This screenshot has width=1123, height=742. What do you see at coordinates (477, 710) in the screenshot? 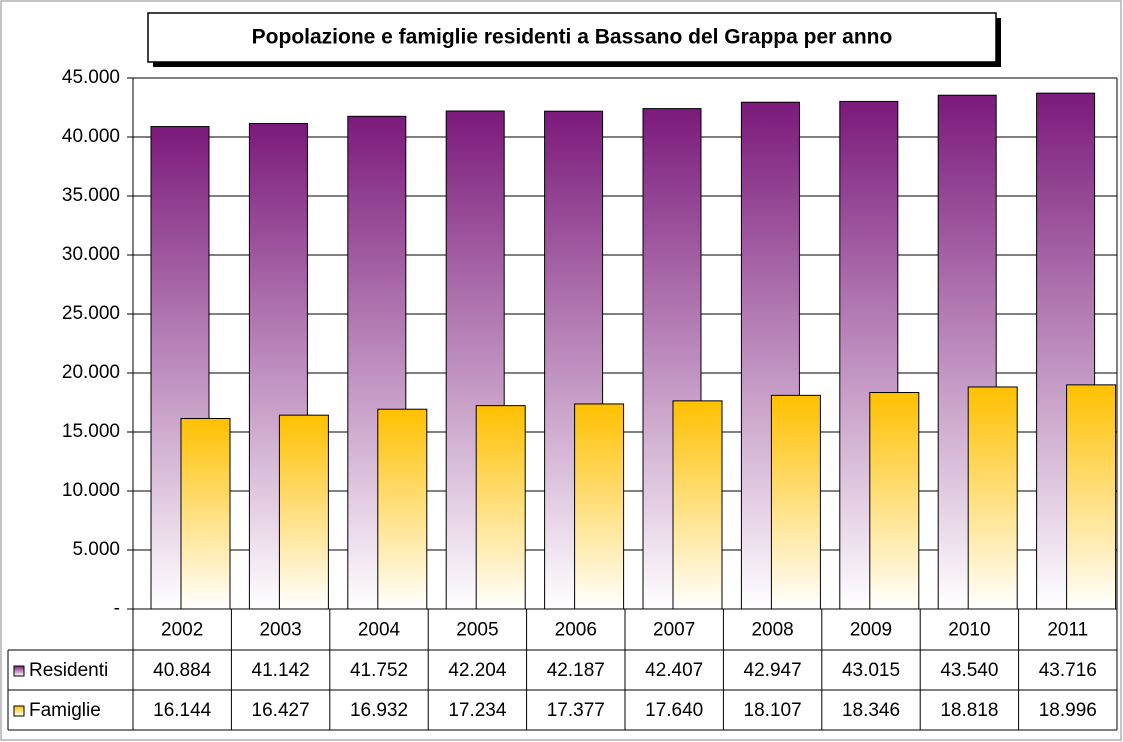
I see `data-label: 17.234` at bounding box center [477, 710].